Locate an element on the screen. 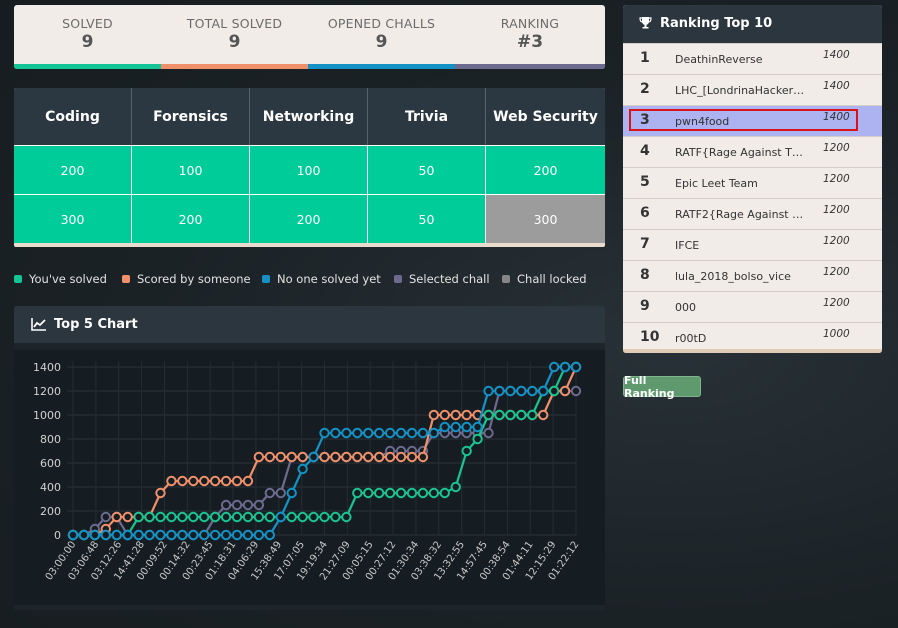 This screenshot has width=898, height=628. stat-label: SOLVED is located at coordinates (87, 23).